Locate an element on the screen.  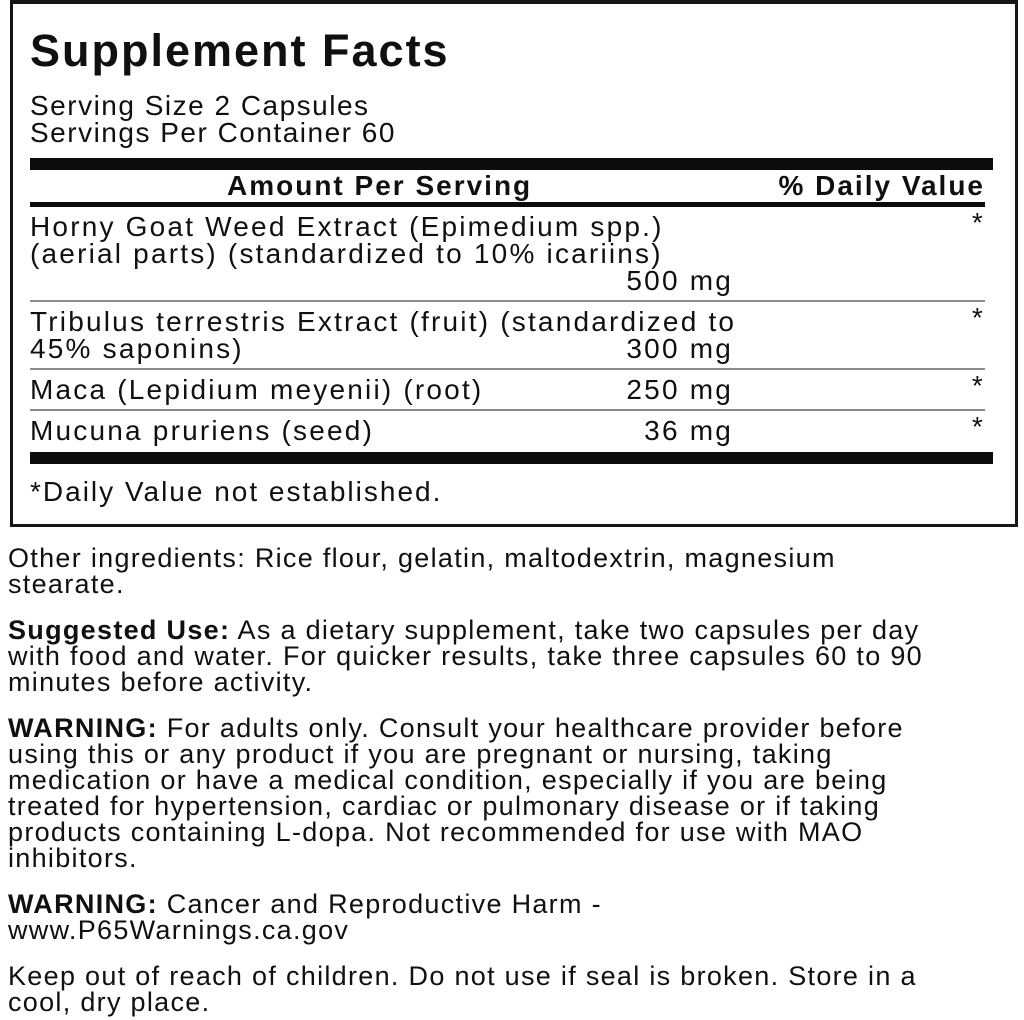
warning-label: WARNING: is located at coordinates (83, 728).